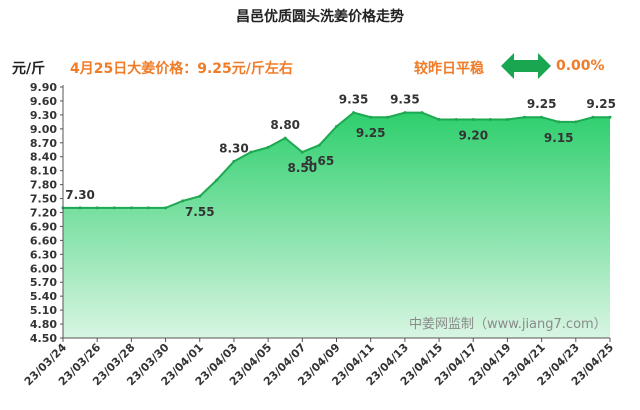 Image resolution: width=640 pixels, height=410 pixels. What do you see at coordinates (43, 87) in the screenshot?
I see `y-tick-label: 9.90` at bounding box center [43, 87].